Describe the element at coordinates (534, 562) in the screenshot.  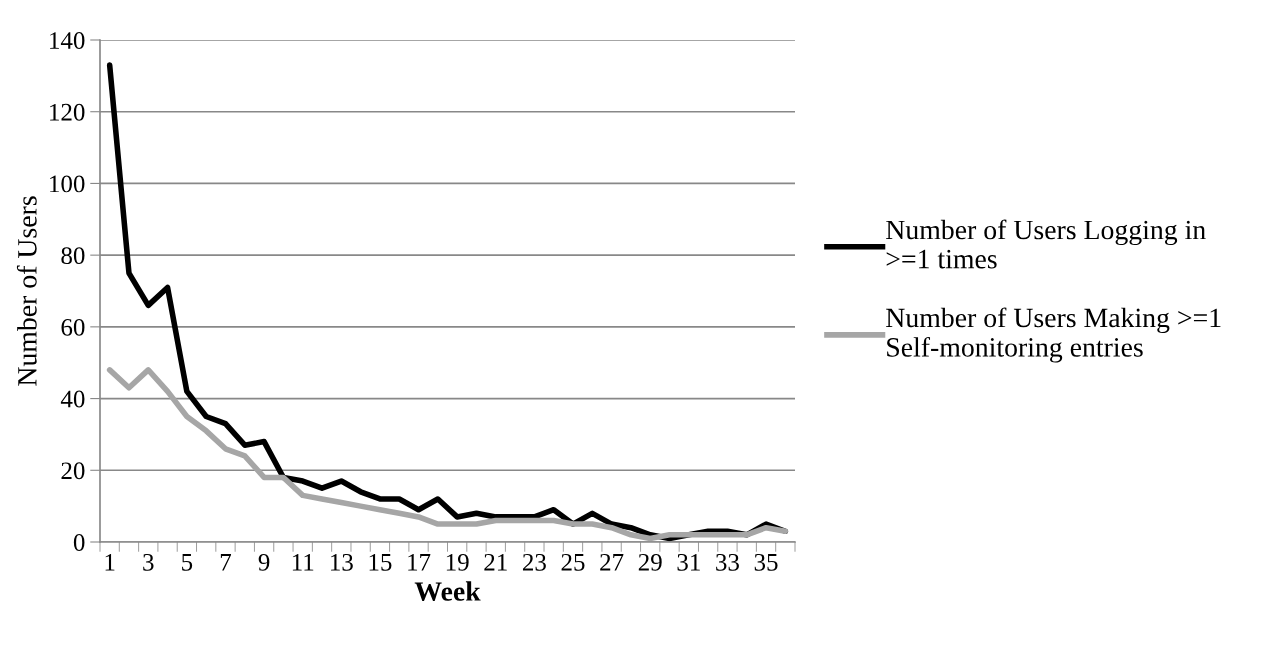
I see `x-tick-label: 23` at that location.